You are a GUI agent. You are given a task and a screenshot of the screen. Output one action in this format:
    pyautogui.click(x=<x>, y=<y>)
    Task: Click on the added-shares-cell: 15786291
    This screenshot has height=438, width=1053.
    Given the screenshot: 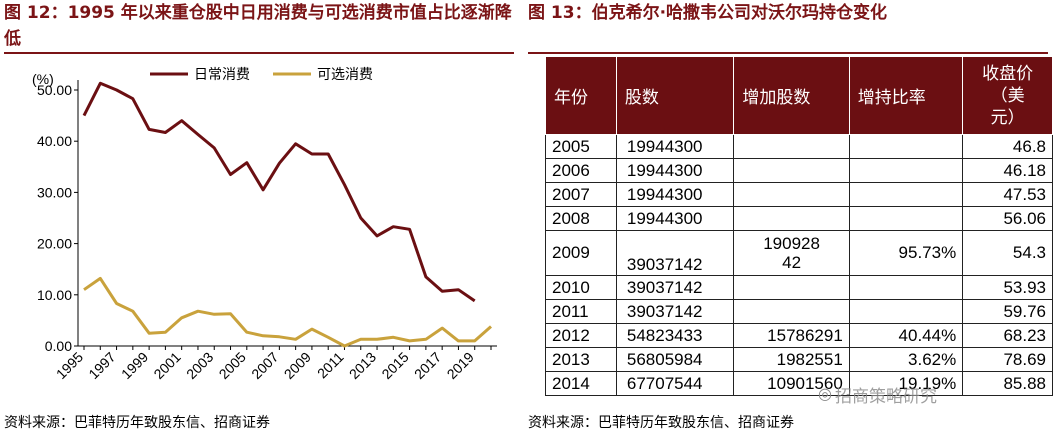 What is the action you would take?
    pyautogui.click(x=791, y=335)
    